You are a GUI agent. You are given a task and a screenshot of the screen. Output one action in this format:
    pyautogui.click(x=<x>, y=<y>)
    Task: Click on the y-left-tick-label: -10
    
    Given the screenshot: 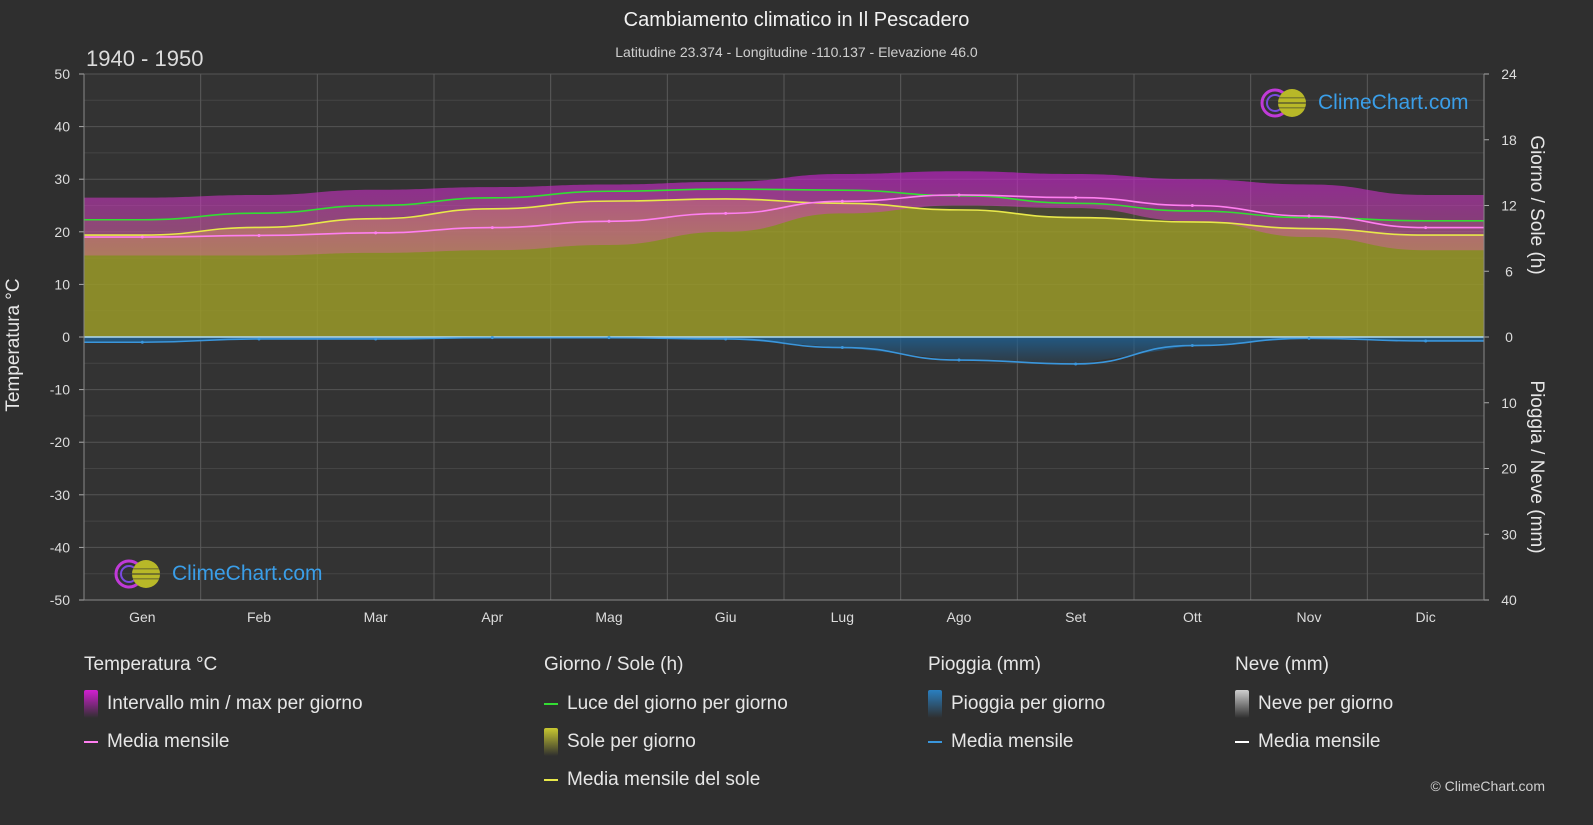 What is the action you would take?
    pyautogui.click(x=60, y=390)
    